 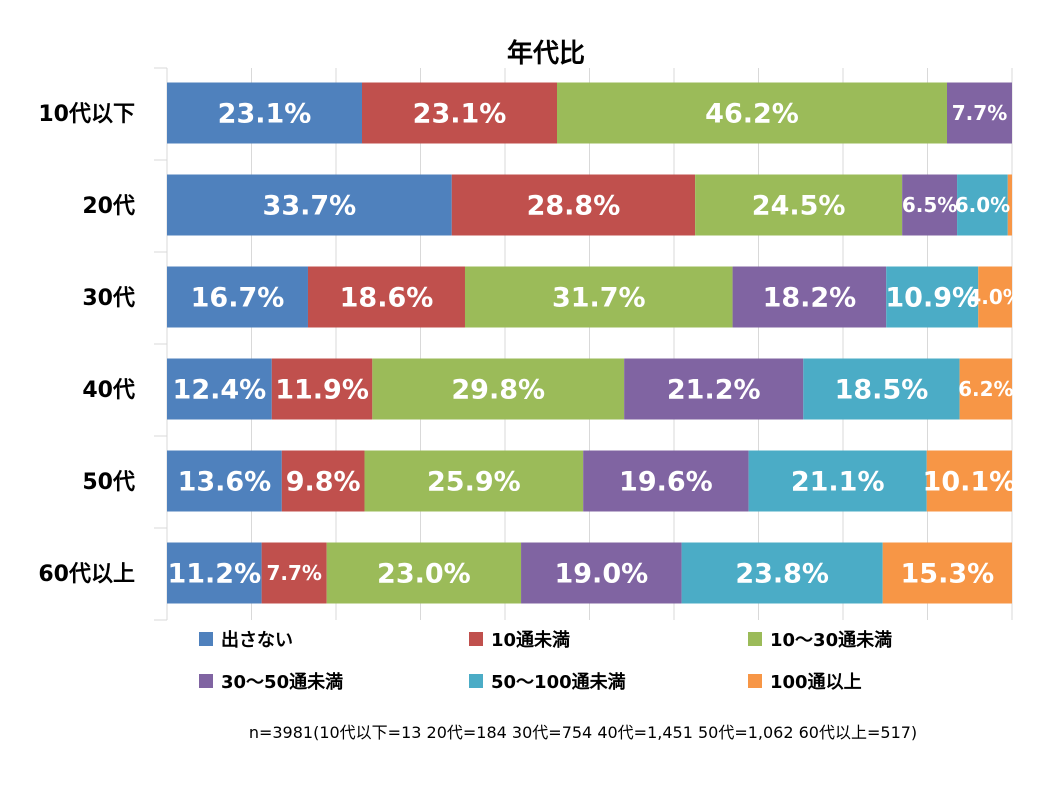 I want to click on data-label: 28.8%, so click(x=574, y=206).